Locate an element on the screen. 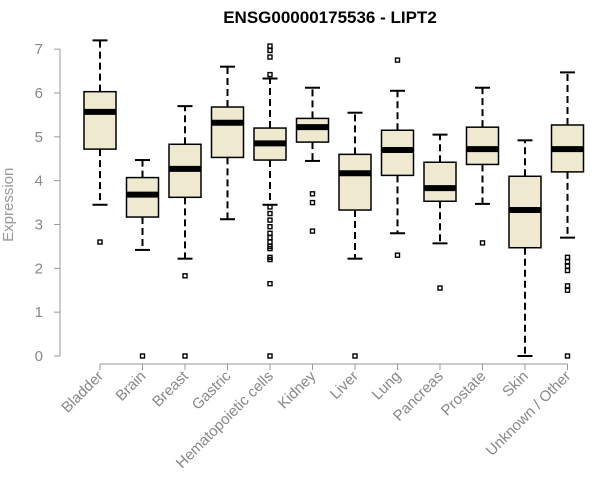  x-tick-label: Liver is located at coordinates (344, 385).